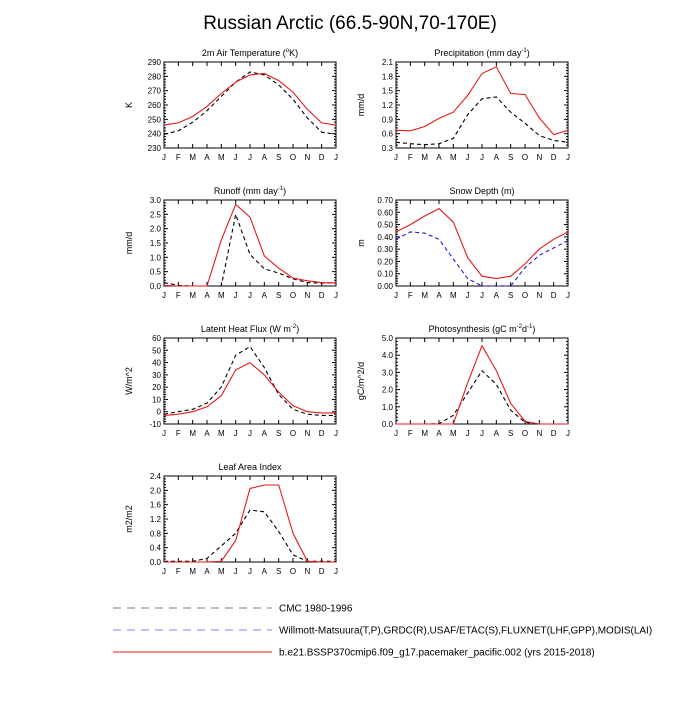 The height and width of the screenshot is (705, 700). What do you see at coordinates (250, 191) in the screenshot?
I see `panel-title: Runoff (mm day-1)` at bounding box center [250, 191].